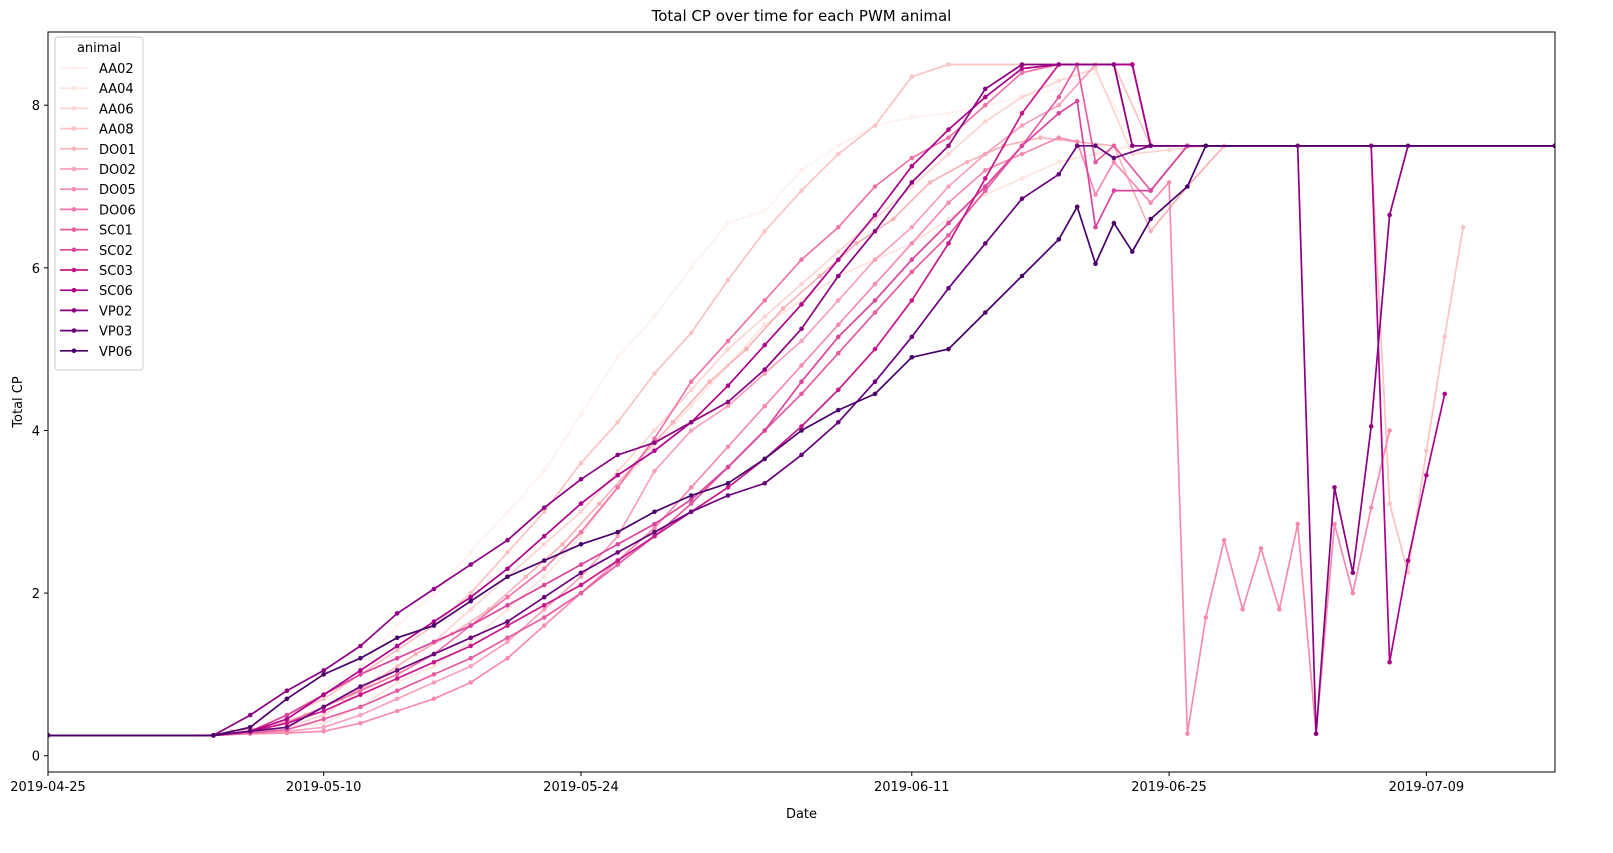  What do you see at coordinates (36, 269) in the screenshot?
I see `y-tick-label: 6` at bounding box center [36, 269].